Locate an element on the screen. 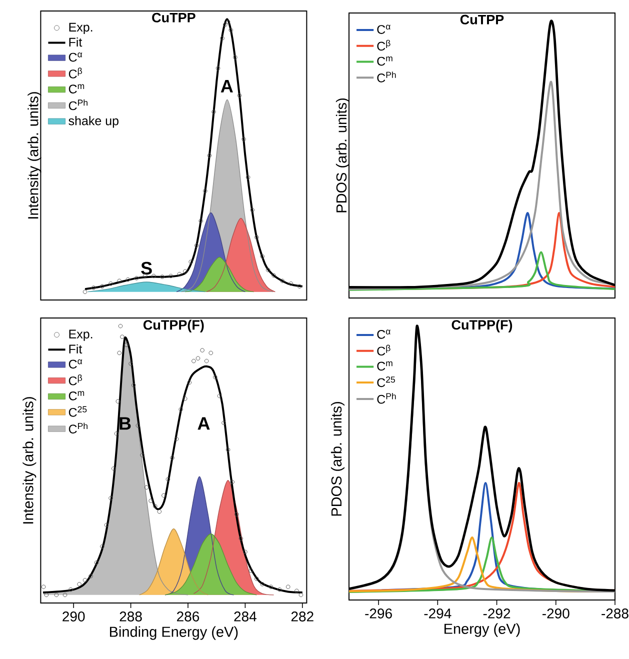 The width and height of the screenshot is (629, 659). x-axis-title: Energy (eV) is located at coordinates (482, 630).